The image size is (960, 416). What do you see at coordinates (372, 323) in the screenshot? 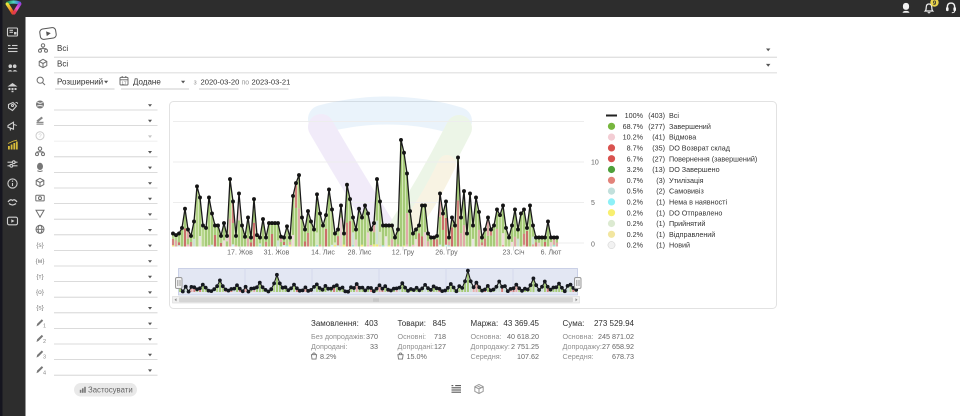
I see `svg-text: 403` at bounding box center [372, 323].